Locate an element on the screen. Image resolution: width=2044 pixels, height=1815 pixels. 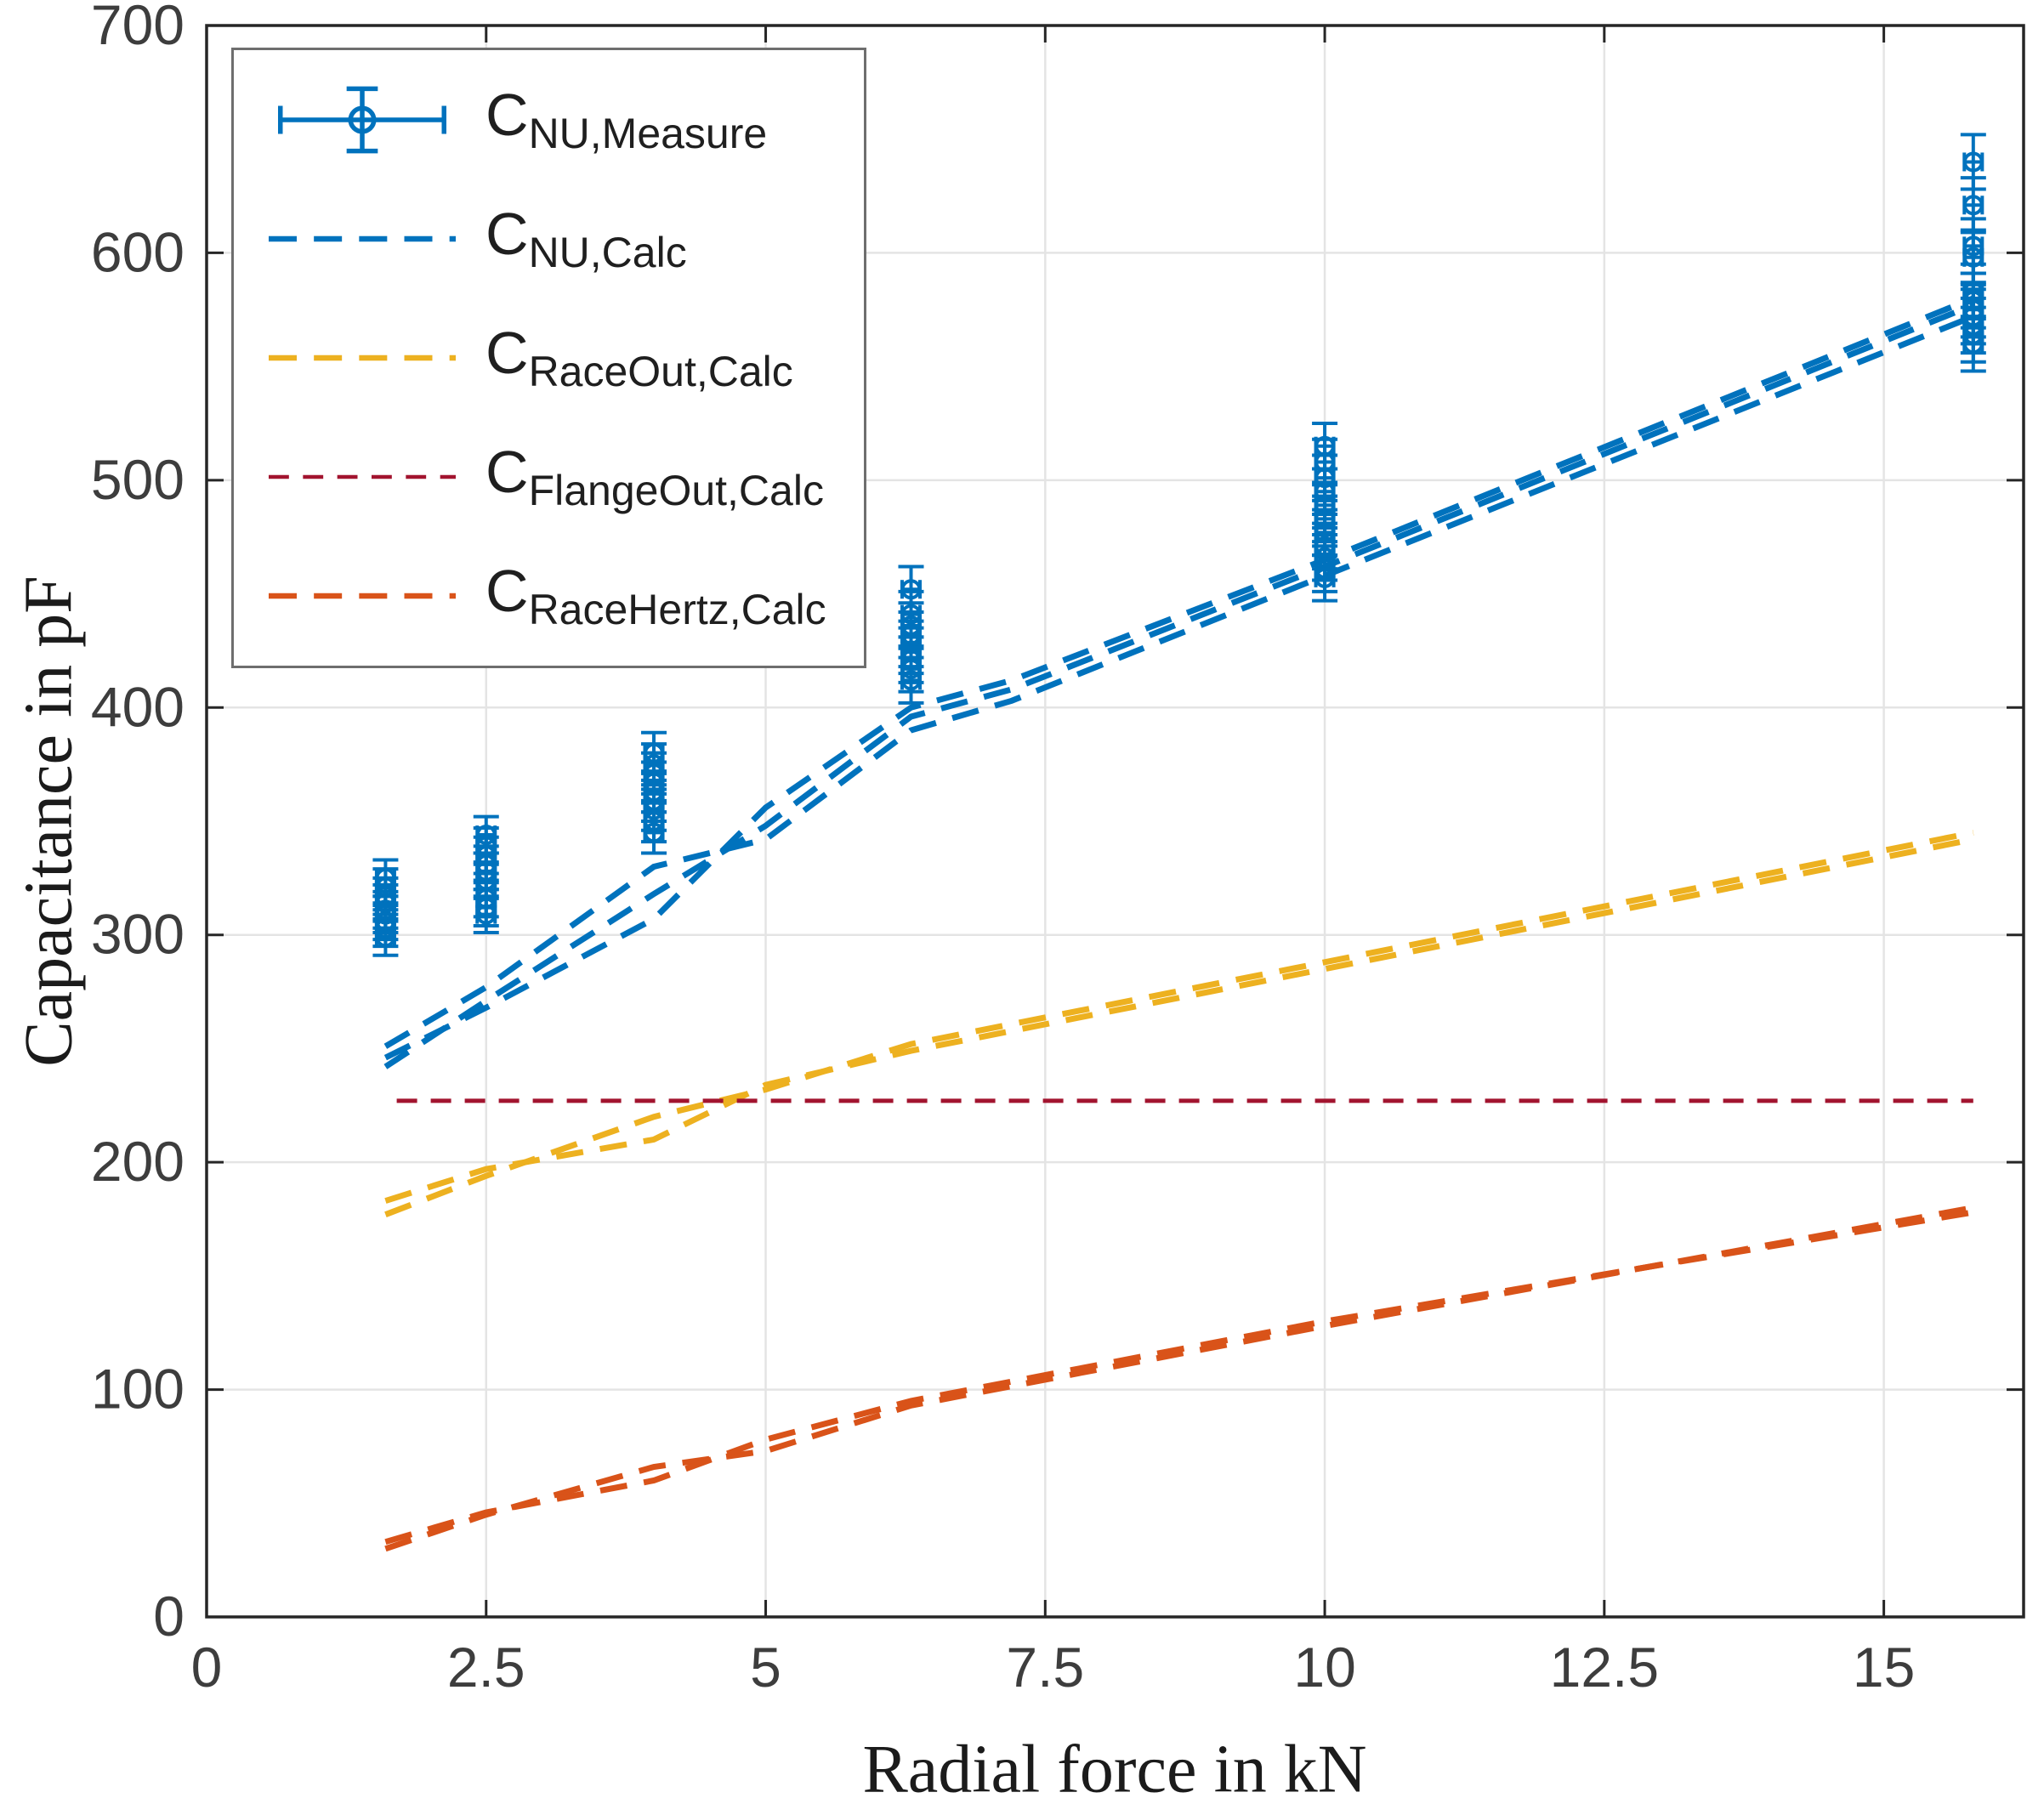
legend-entry-racehertz-calc: CRaceHertz,Calc is located at coordinates (541, 596).